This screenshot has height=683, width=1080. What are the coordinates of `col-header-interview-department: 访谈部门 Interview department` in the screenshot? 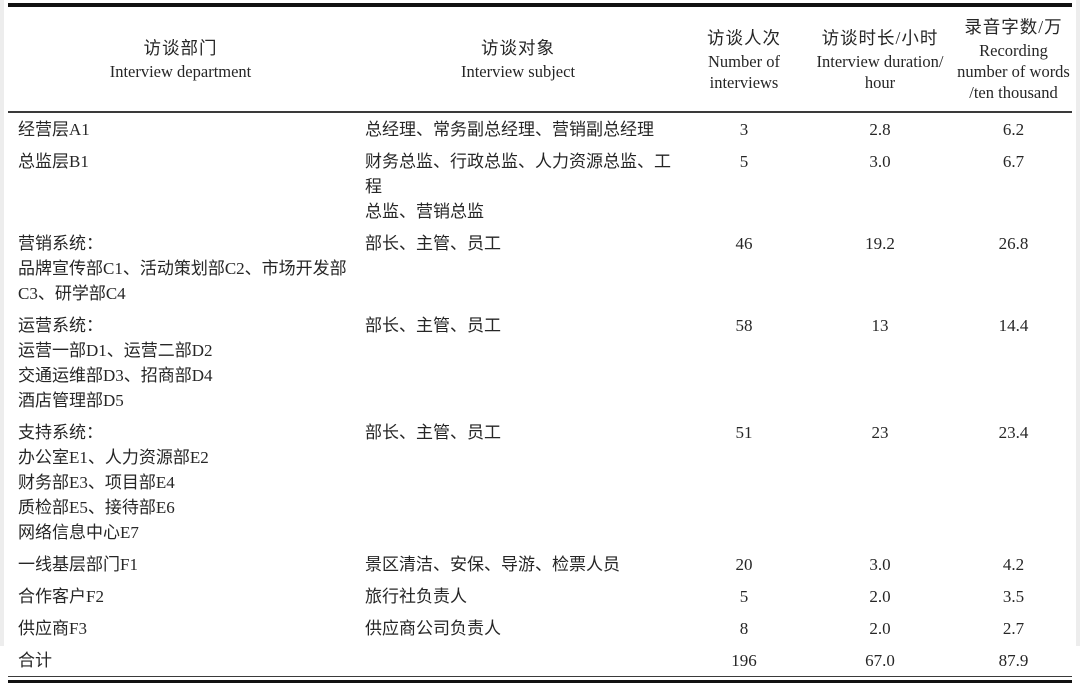 It's located at (180, 59).